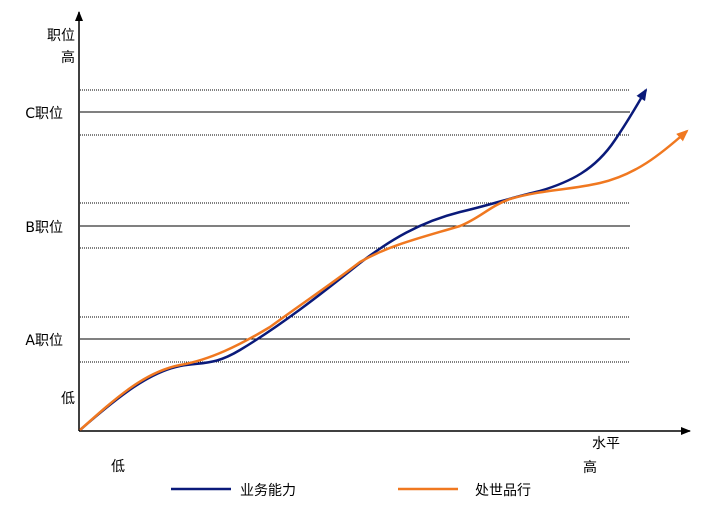 This screenshot has width=710, height=511. Describe the element at coordinates (68, 57) in the screenshot. I see `y-axis-title-line2: 高` at that location.